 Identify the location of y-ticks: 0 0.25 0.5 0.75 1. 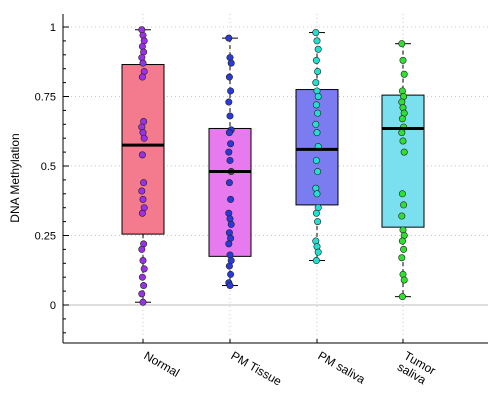
(52, 178).